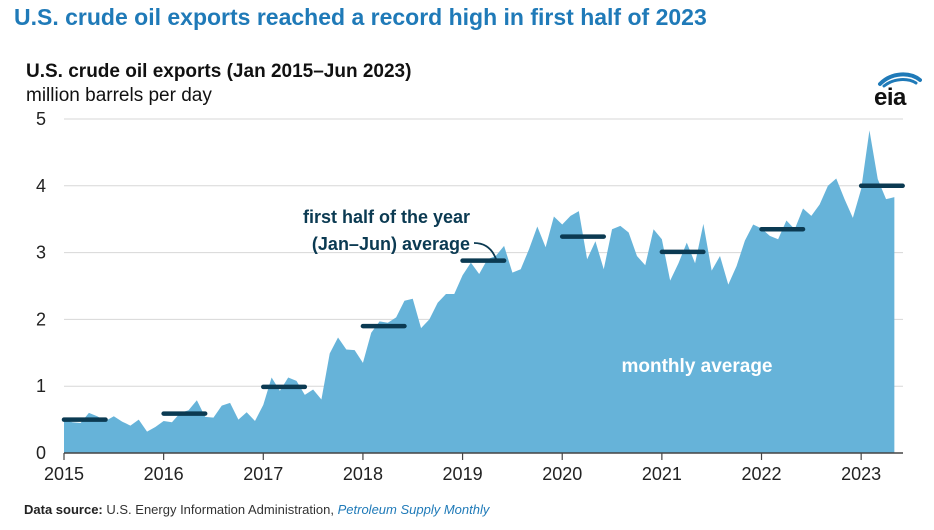 This screenshot has width=934, height=530. Describe the element at coordinates (391, 244) in the screenshot. I see `average-annotation-line2: (Jan–Jun) average` at that location.